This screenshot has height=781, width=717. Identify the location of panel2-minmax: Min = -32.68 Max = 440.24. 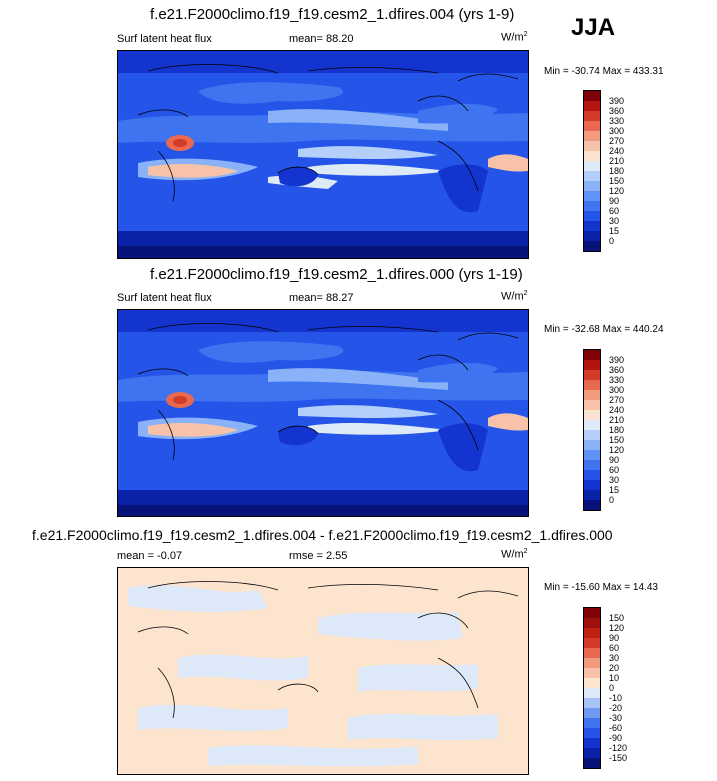
(604, 329).